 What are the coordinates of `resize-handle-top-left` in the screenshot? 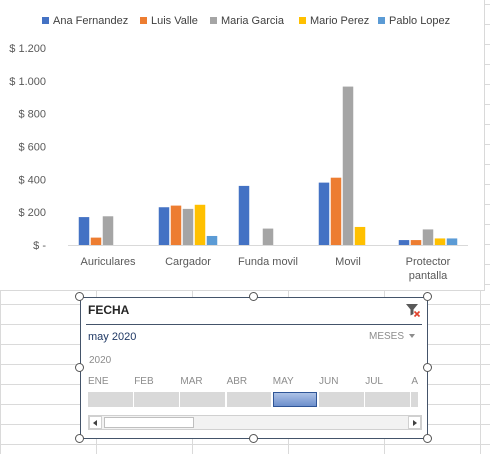 It's located at (79, 296).